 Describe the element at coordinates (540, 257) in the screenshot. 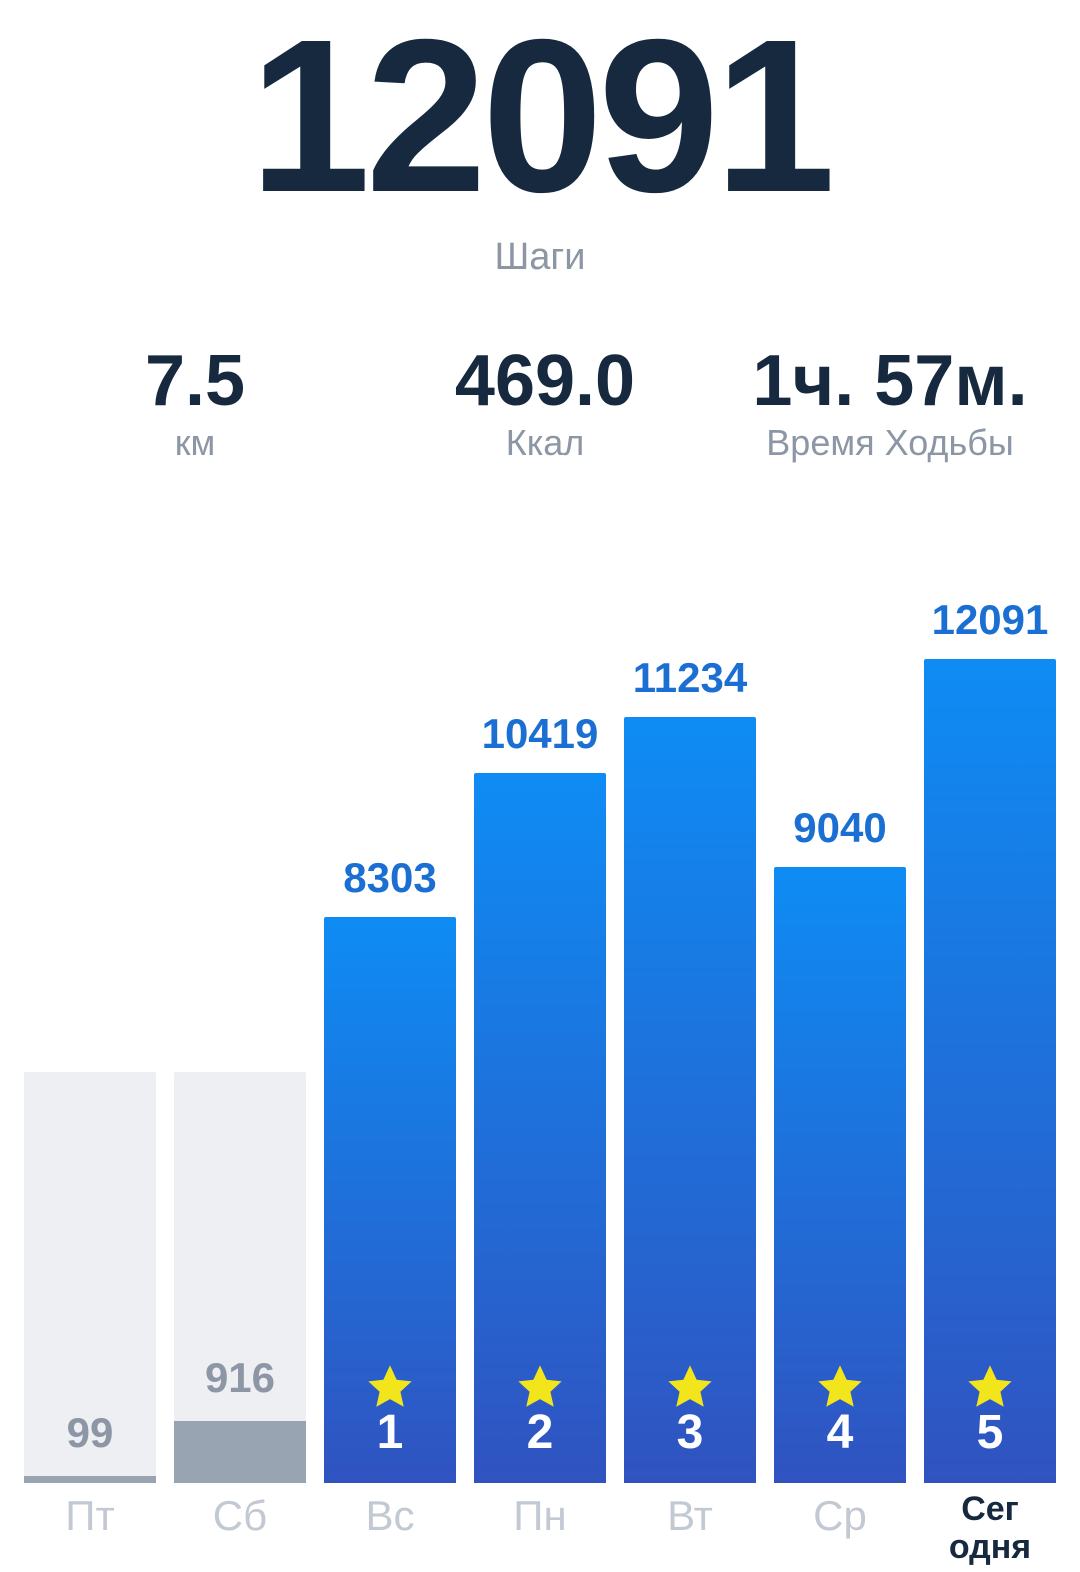

I see `steps-count-label: Шаги` at that location.